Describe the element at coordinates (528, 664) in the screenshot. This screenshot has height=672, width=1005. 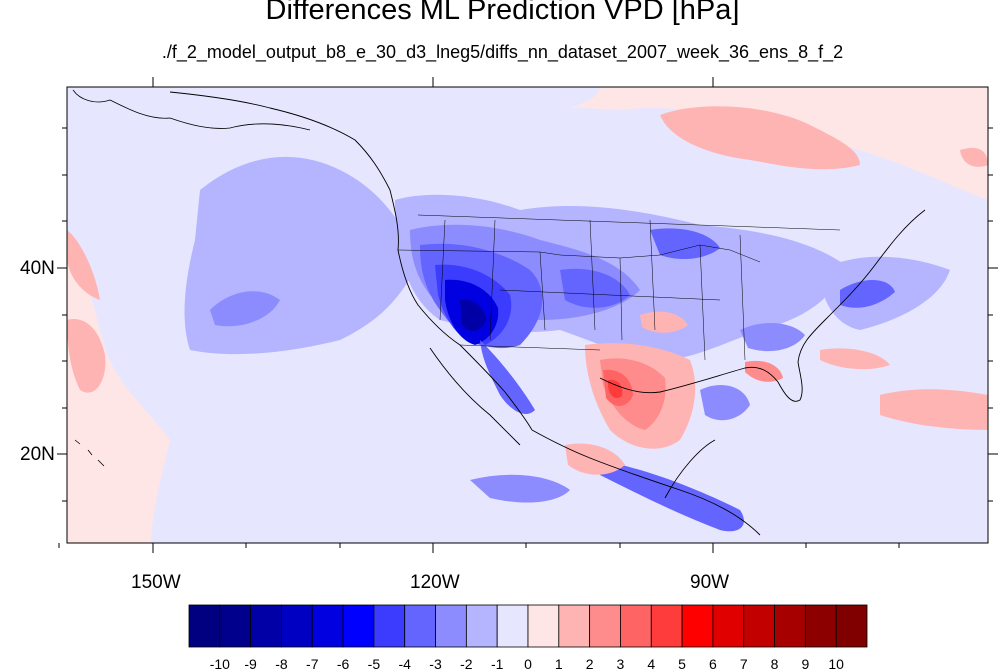
I see `colorbar-label: 0` at that location.